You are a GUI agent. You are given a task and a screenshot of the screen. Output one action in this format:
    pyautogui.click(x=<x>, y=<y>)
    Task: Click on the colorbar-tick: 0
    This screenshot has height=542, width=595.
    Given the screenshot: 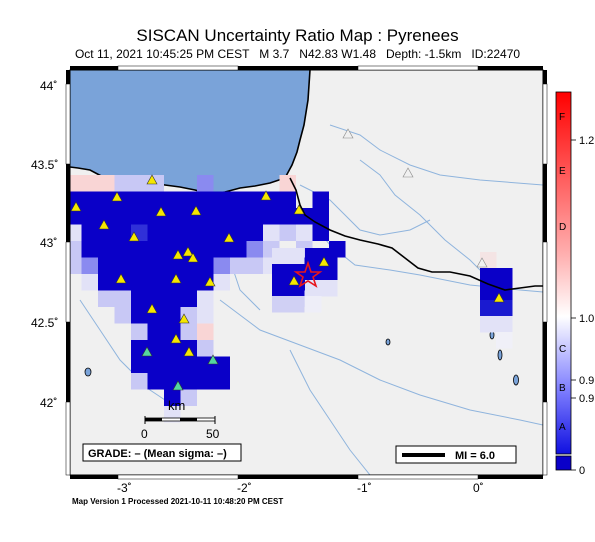 What is the action you would take?
    pyautogui.click(x=582, y=471)
    